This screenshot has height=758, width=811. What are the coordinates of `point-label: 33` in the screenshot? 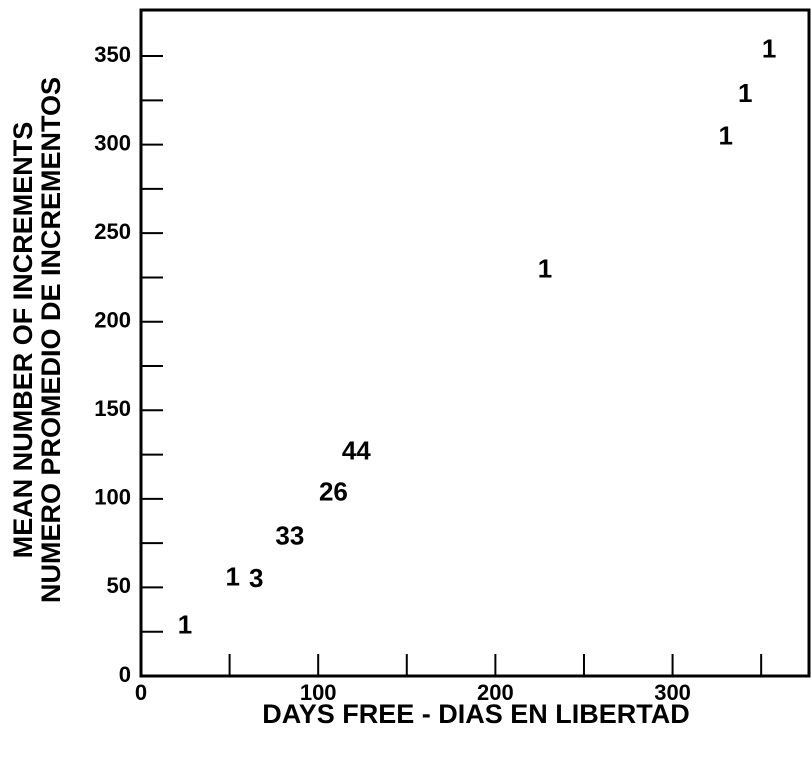 It's located at (289, 536).